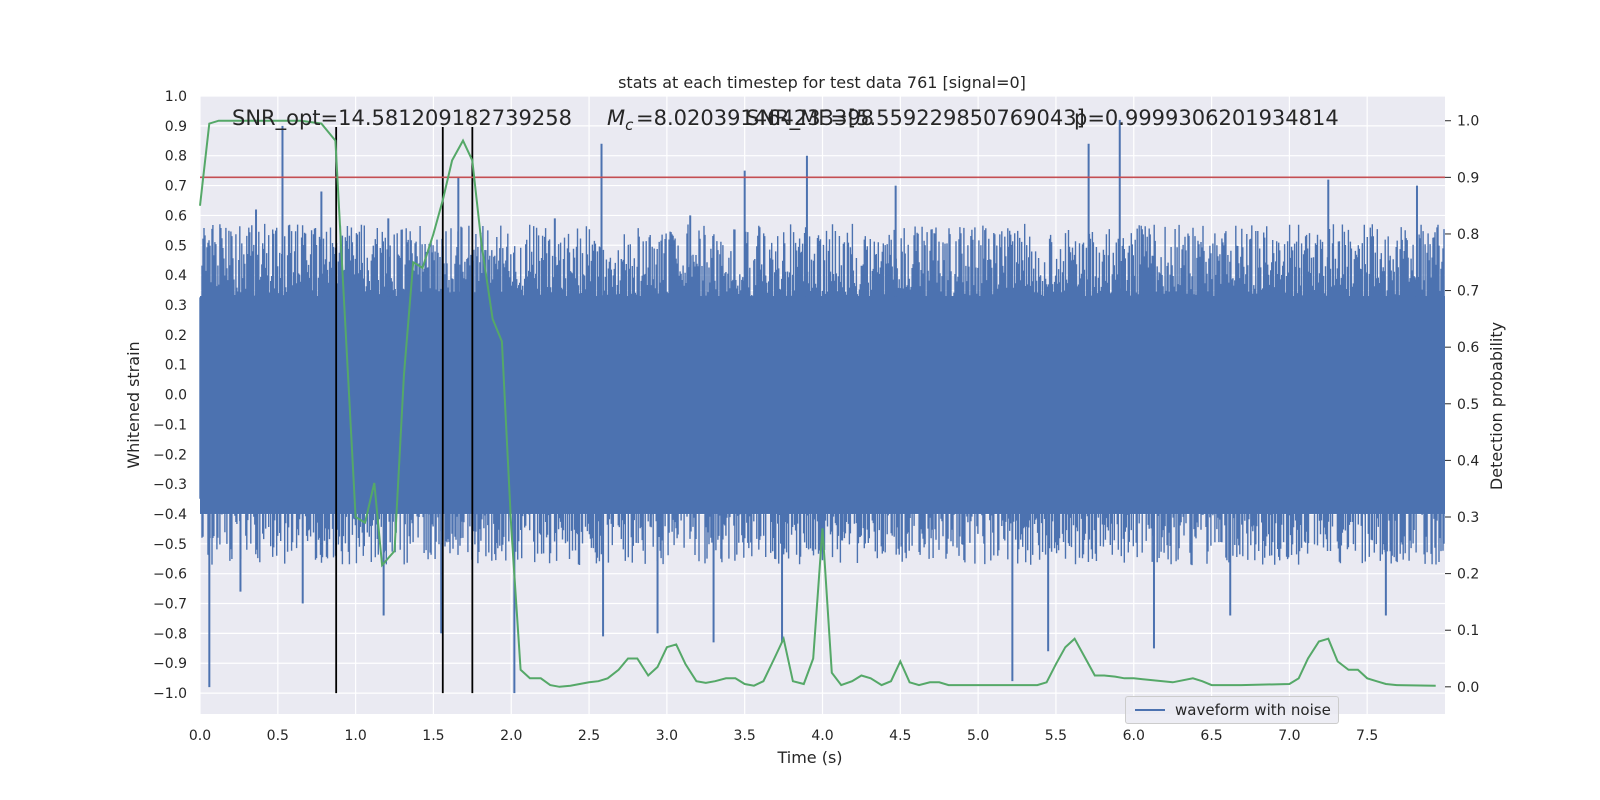 The height and width of the screenshot is (800, 1600). What do you see at coordinates (1468, 518) in the screenshot?
I see `y2-tick-label: 0.3` at bounding box center [1468, 518].